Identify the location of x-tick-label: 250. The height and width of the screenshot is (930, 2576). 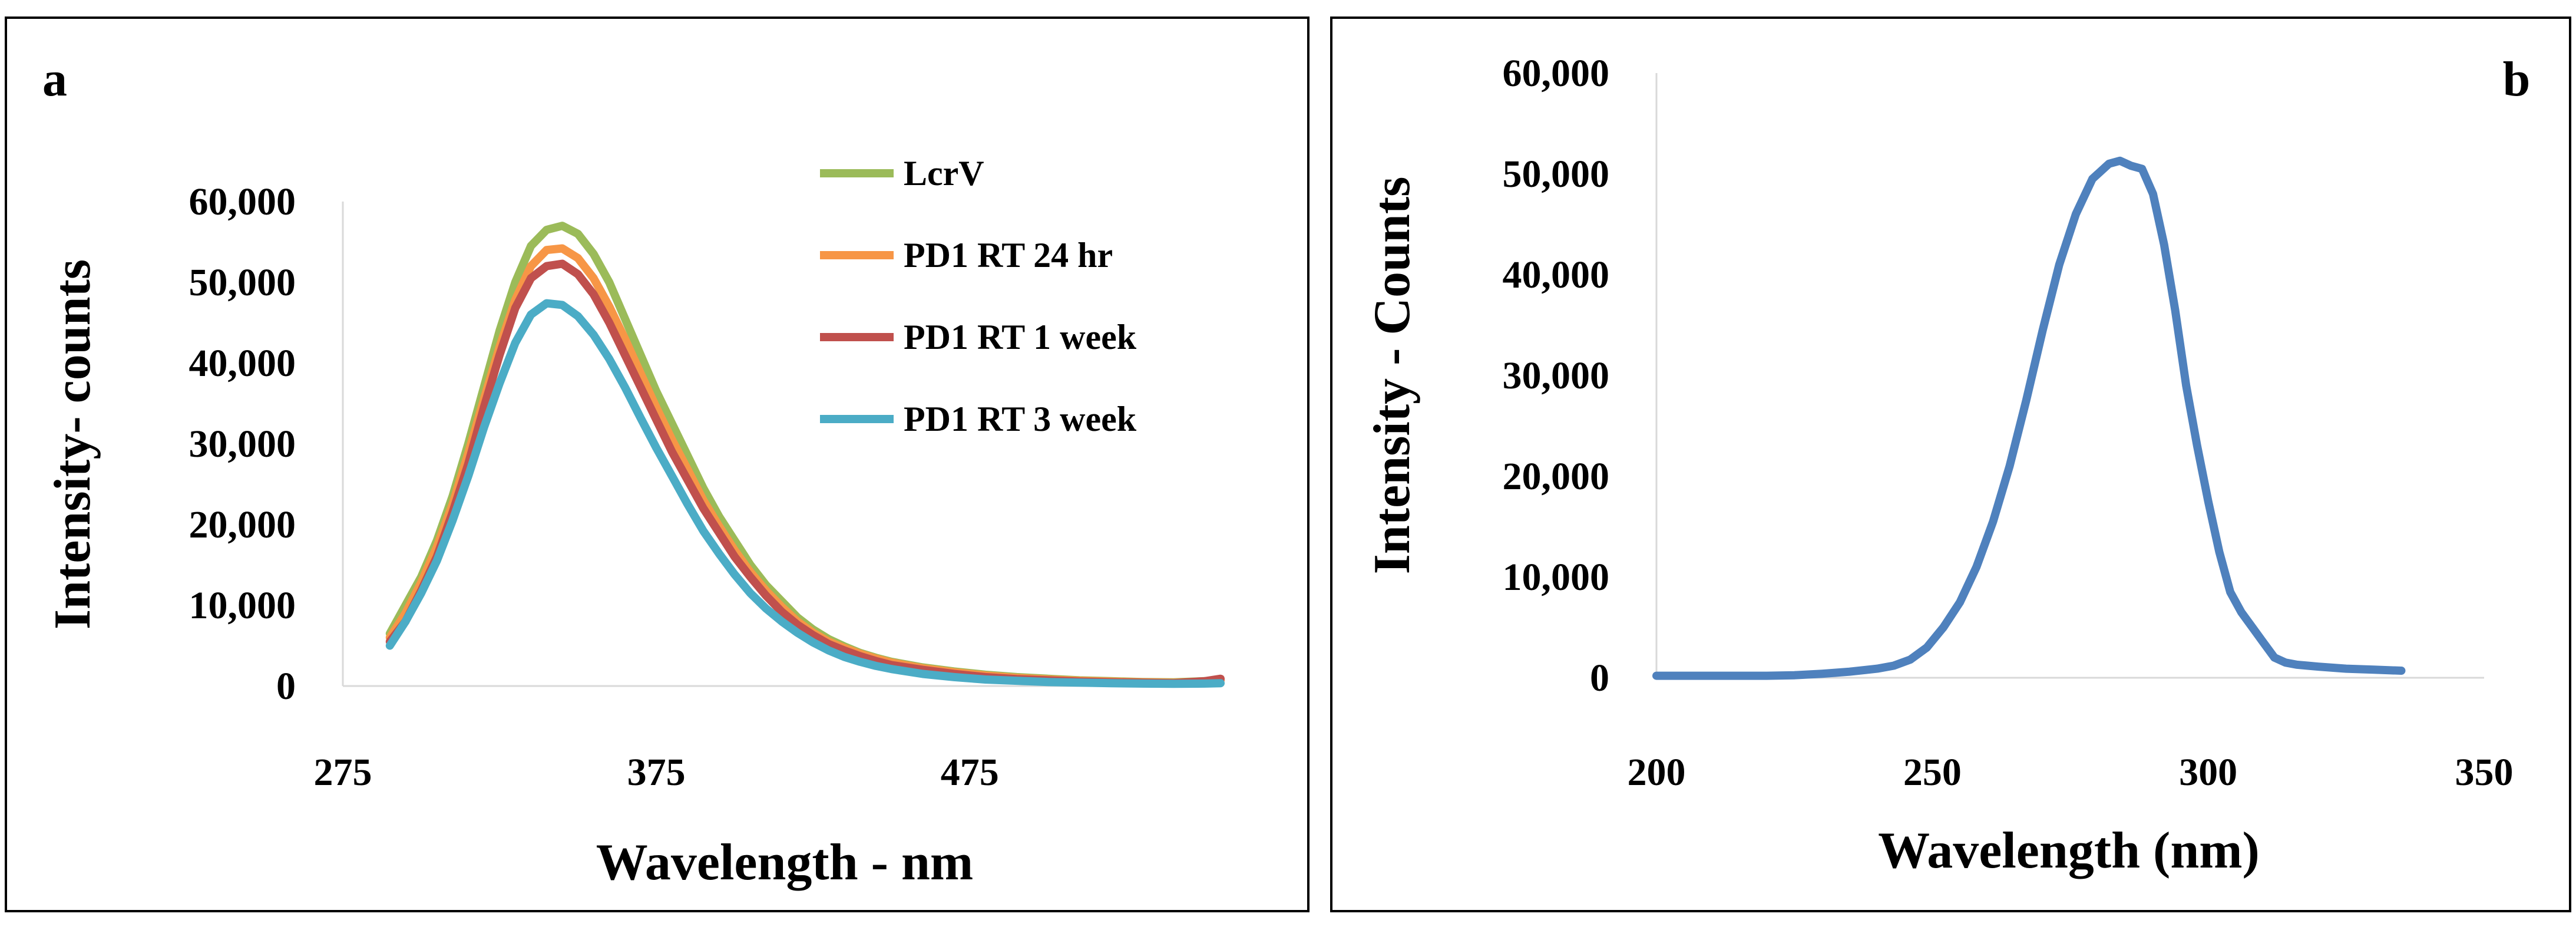
(1932, 772).